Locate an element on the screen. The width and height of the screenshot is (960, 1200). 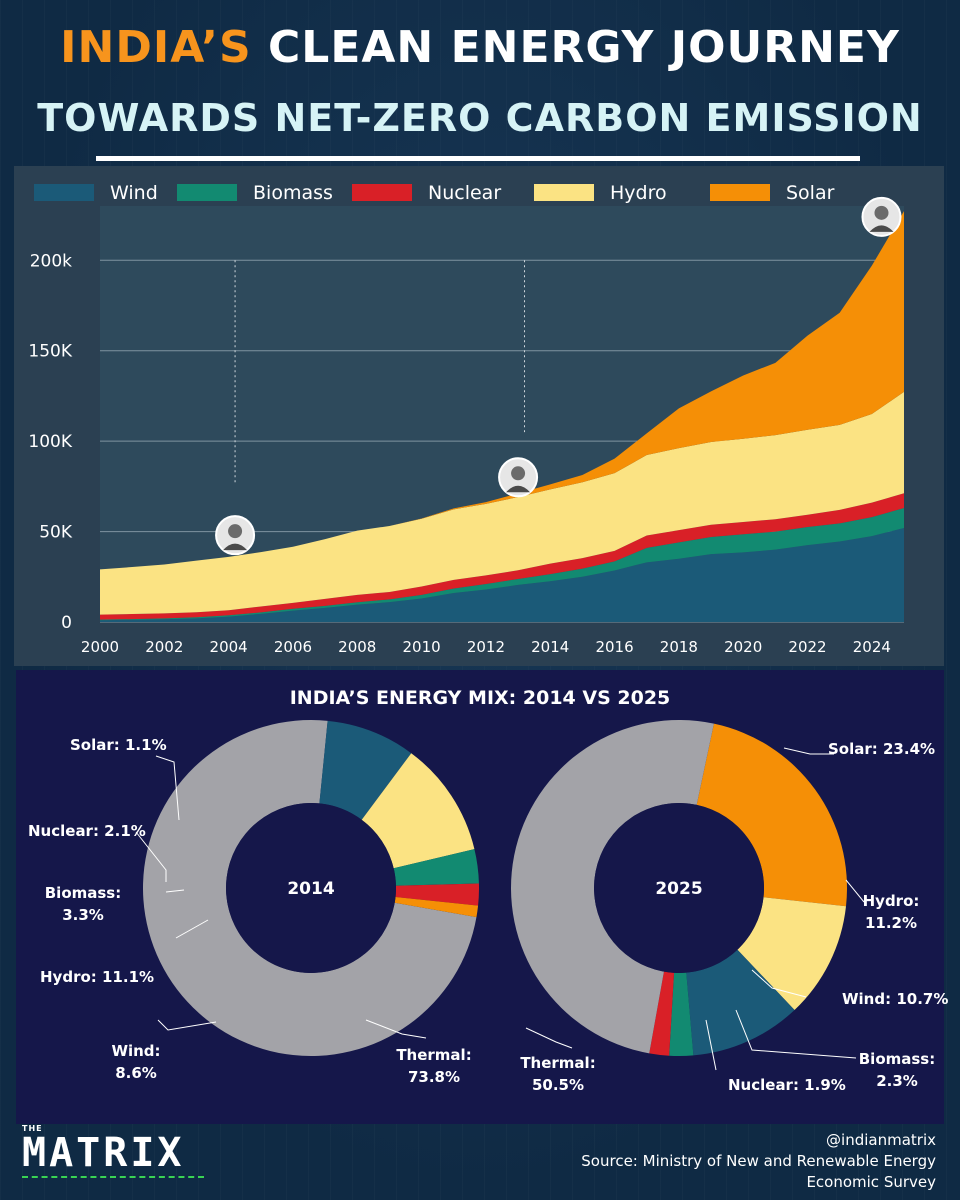
x-tick-label: 2022 is located at coordinates (807, 647).